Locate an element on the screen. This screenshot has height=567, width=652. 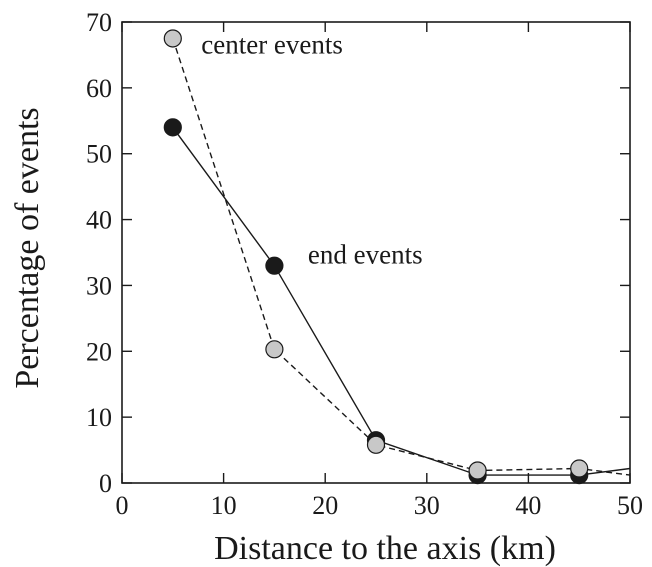
x-tick-label: 10 is located at coordinates (224, 505).